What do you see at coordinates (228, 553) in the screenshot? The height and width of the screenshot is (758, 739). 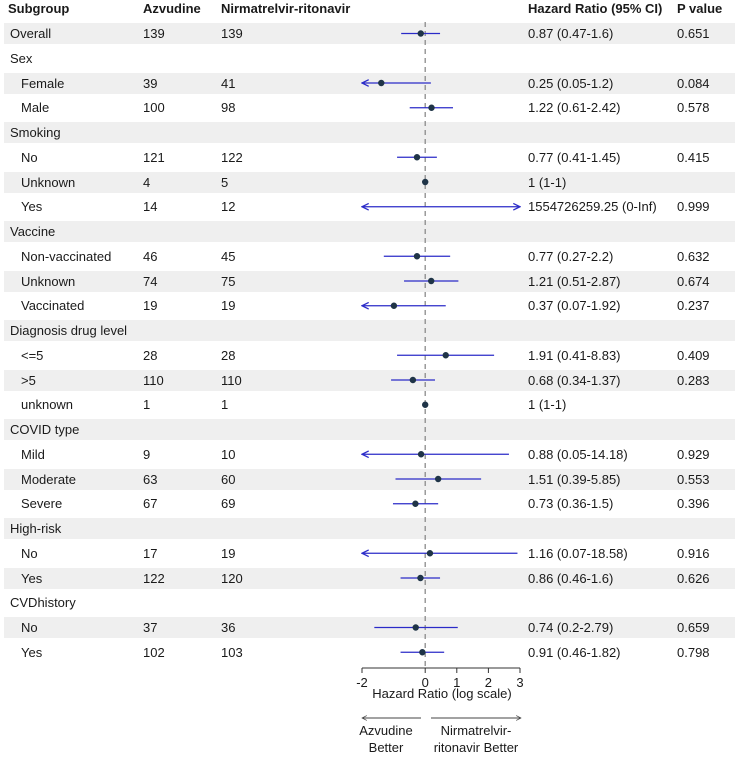 I see `nirmatrelvir-count: 19` at bounding box center [228, 553].